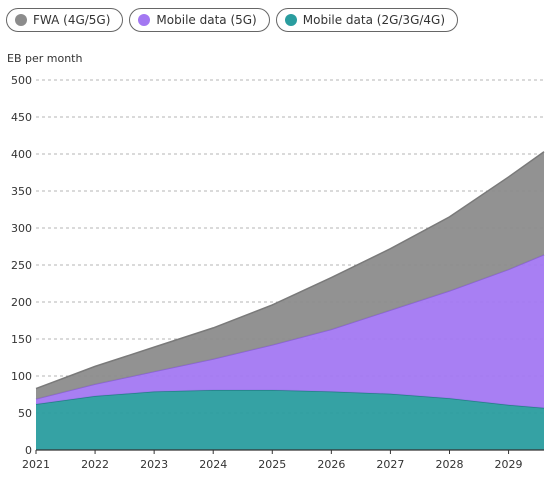  What do you see at coordinates (95, 464) in the screenshot?
I see `x-tick-label-2022: 2022` at bounding box center [95, 464].